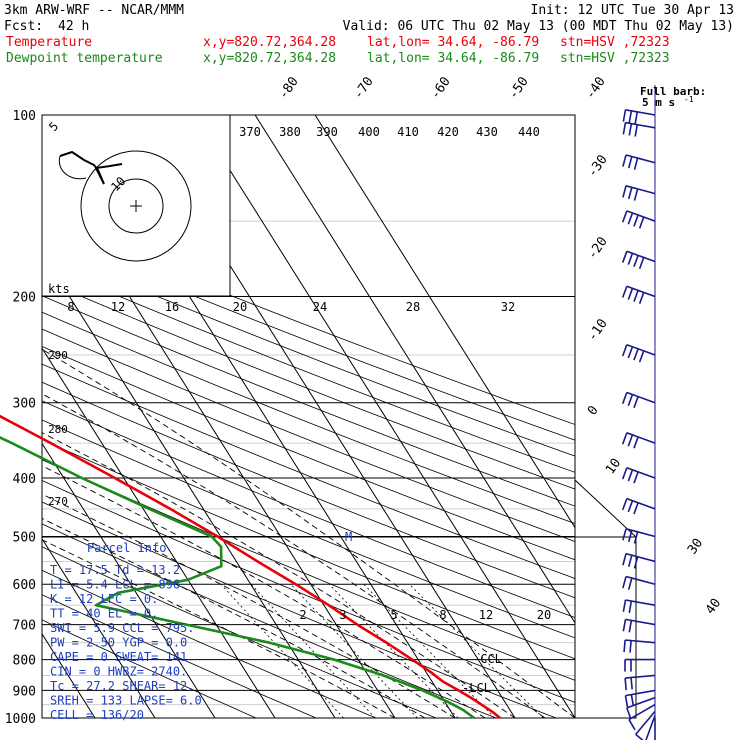 Image resolution: width=740 pixels, height=740 pixels. Describe the element at coordinates (327, 132) in the screenshot. I see `theta-label-2: 390` at that location.